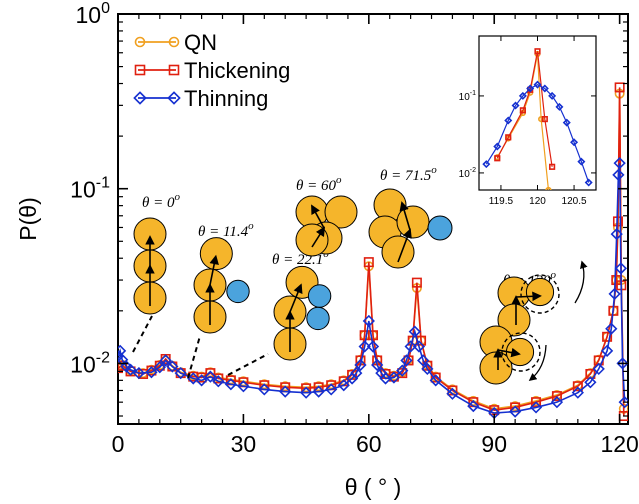  I want to click on legend-entry-qn: QN, so click(175, 42).